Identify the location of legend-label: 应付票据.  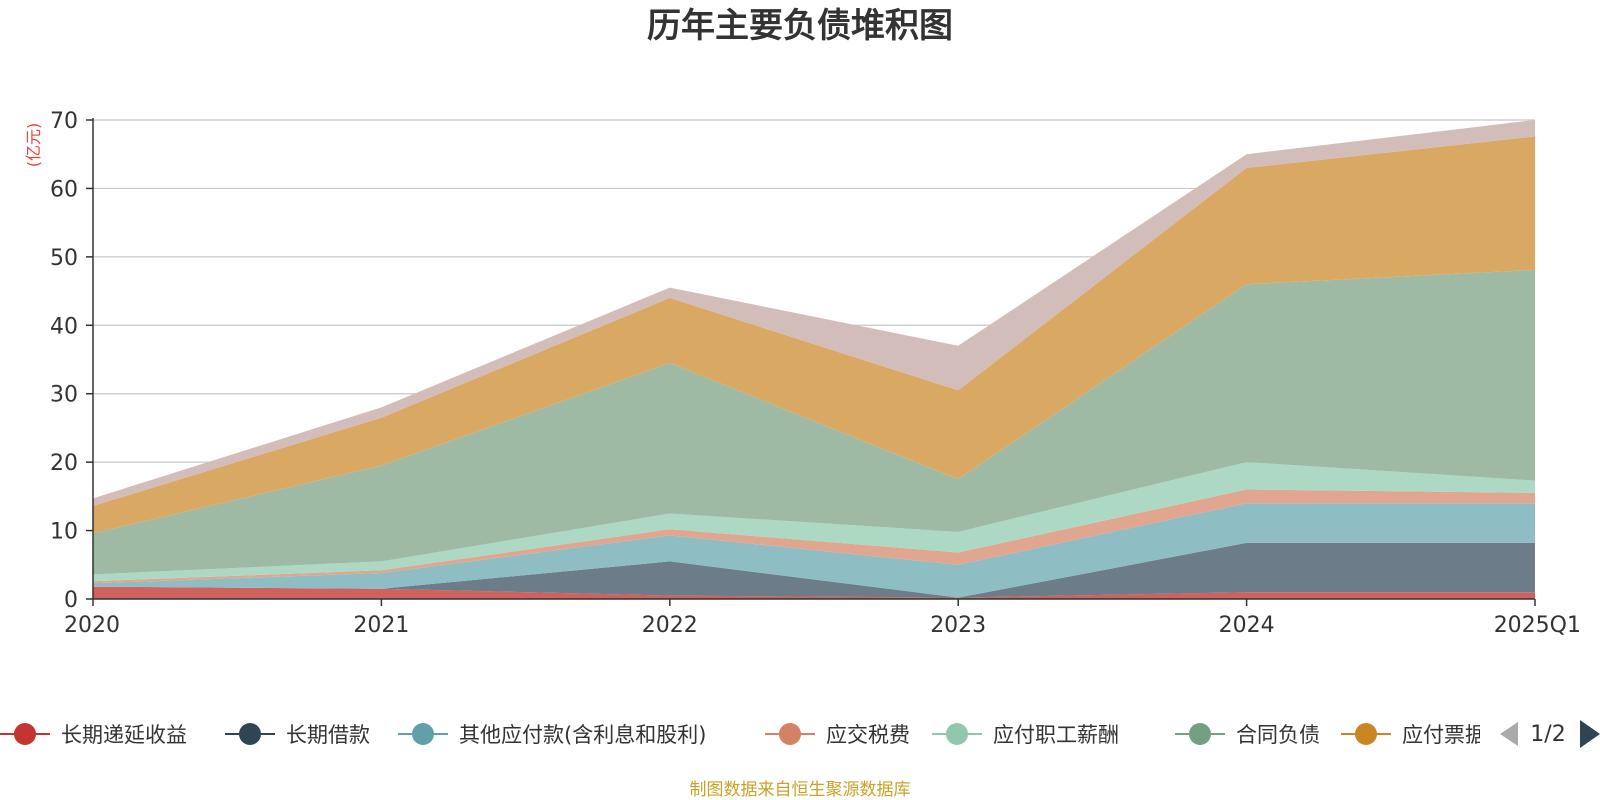
(1444, 735).